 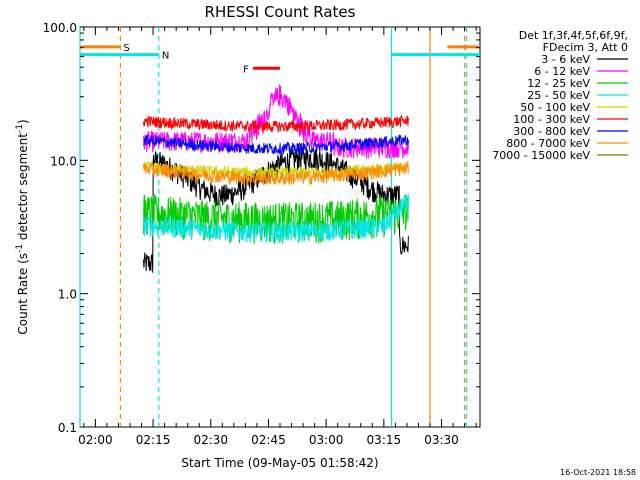 What do you see at coordinates (551, 119) in the screenshot?
I see `legend-item-label: 100 - 300 keV` at bounding box center [551, 119].